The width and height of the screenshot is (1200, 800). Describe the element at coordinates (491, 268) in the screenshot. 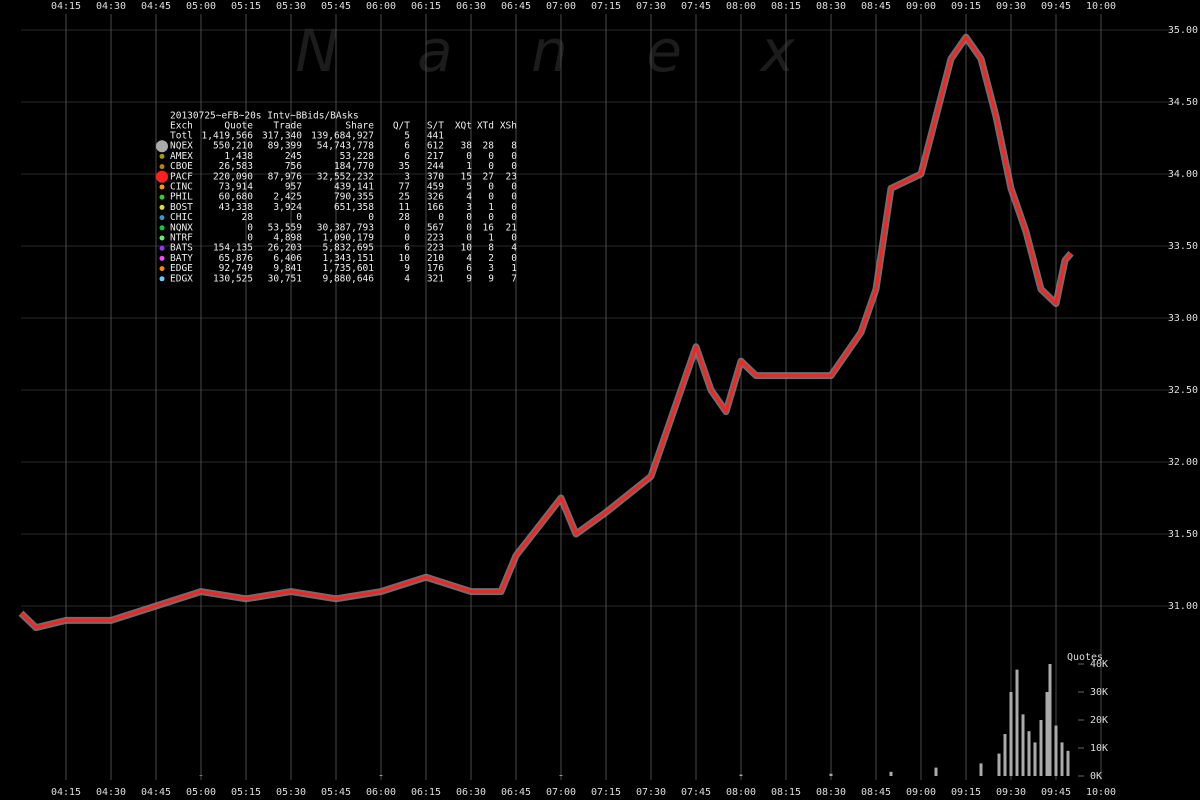

I see `table-cell: 3` at that location.